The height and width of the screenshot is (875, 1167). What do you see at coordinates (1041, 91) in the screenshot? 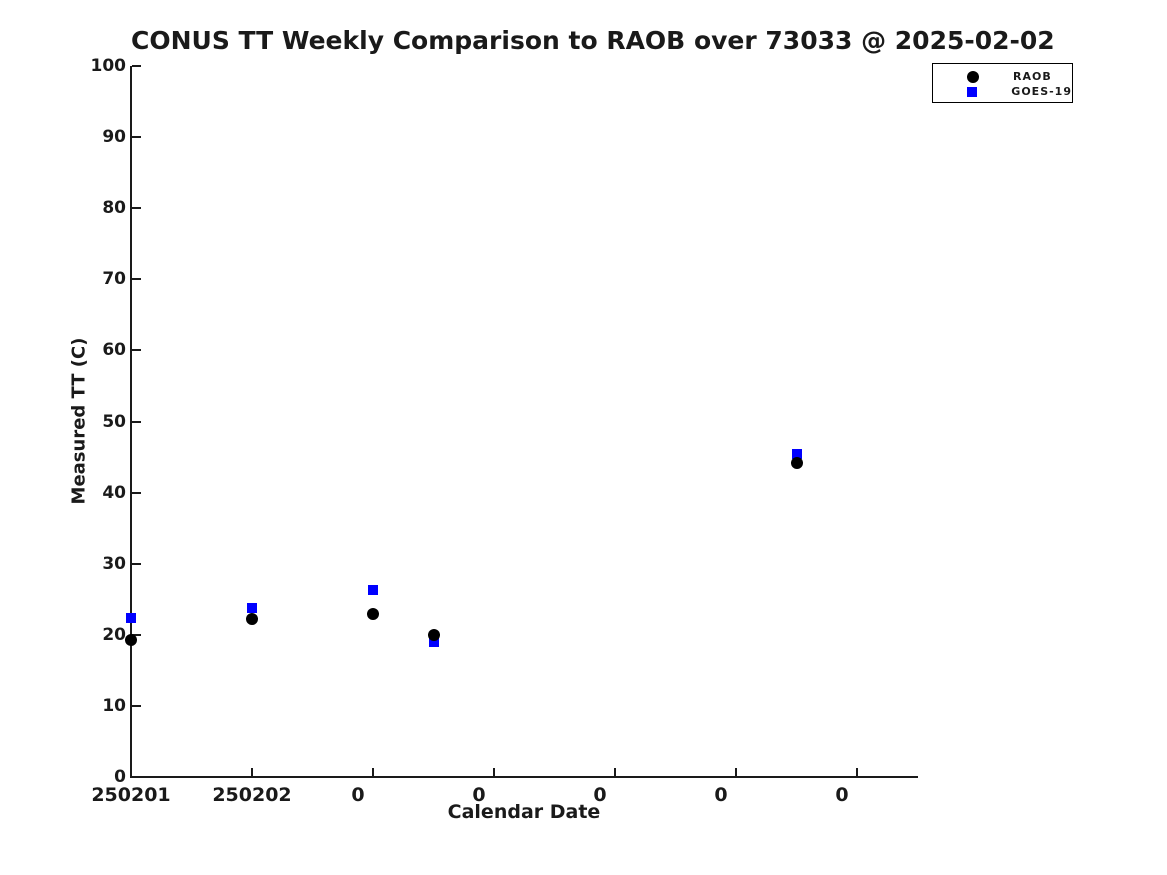
I see `legend-label-goes-19: GOES-19` at bounding box center [1041, 91].